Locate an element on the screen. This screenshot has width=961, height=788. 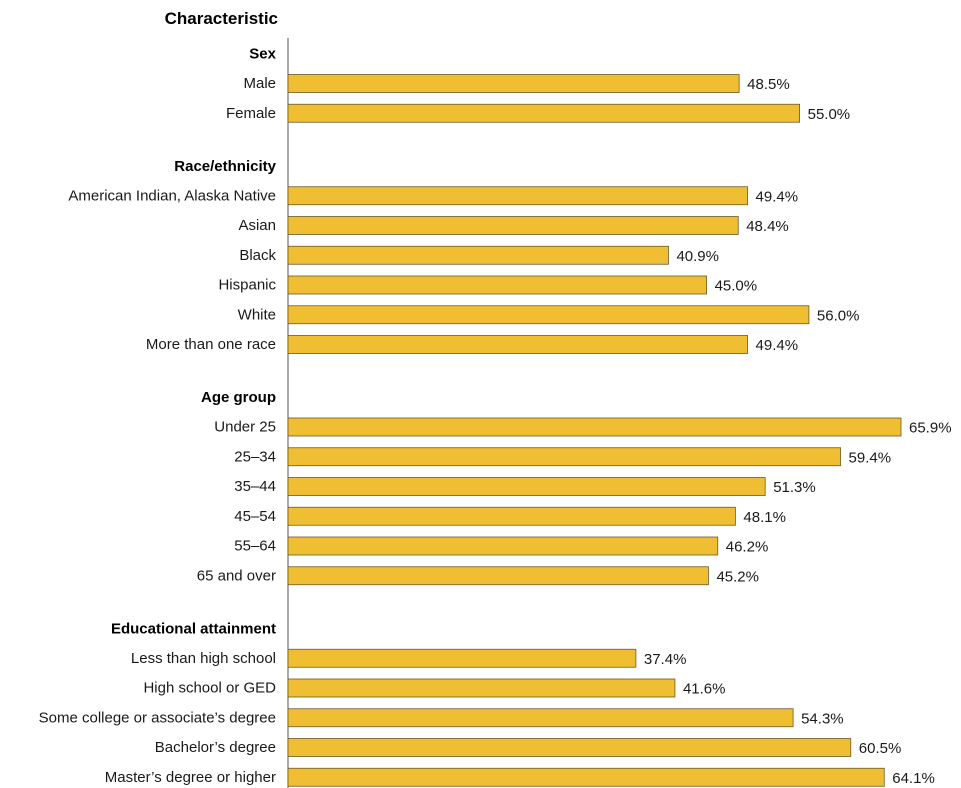
group-header: Sex is located at coordinates (262, 54).